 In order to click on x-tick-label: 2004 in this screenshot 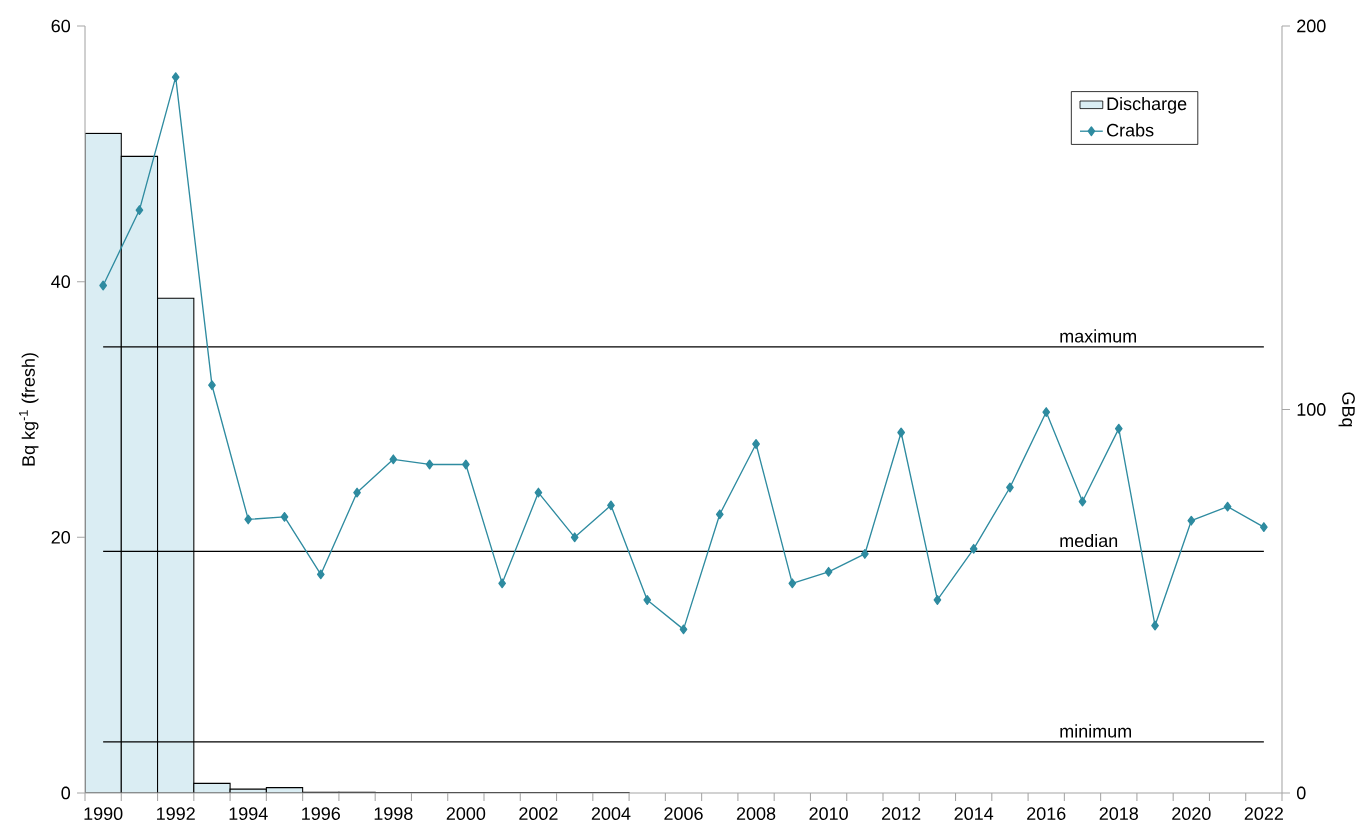, I will do `click(611, 813)`.